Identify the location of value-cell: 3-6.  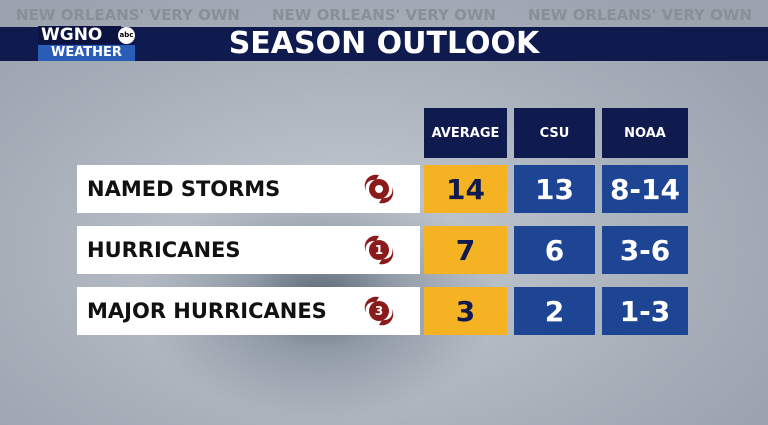
(645, 250).